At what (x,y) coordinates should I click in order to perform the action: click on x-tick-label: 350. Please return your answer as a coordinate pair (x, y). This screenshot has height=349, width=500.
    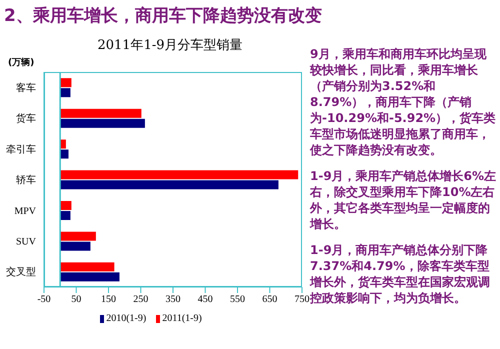
    Looking at the image, I should click on (173, 300).